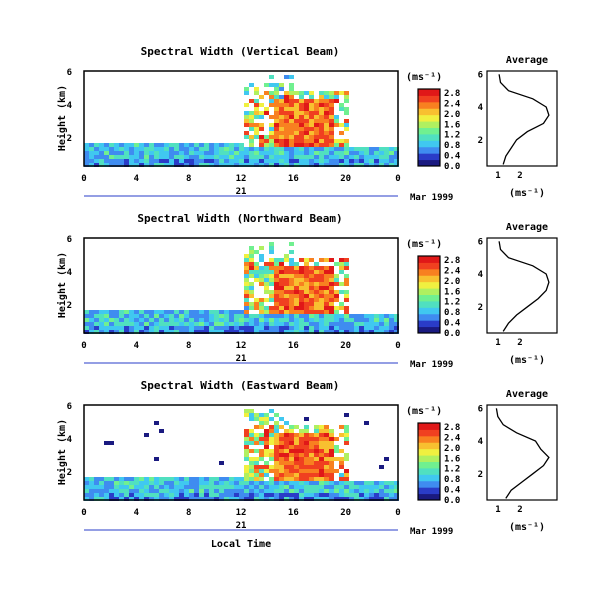 Image resolution: width=610 pixels, height=598 pixels. What do you see at coordinates (452, 94) in the screenshot?
I see `colorbar-tick-label: 2.8` at bounding box center [452, 94].